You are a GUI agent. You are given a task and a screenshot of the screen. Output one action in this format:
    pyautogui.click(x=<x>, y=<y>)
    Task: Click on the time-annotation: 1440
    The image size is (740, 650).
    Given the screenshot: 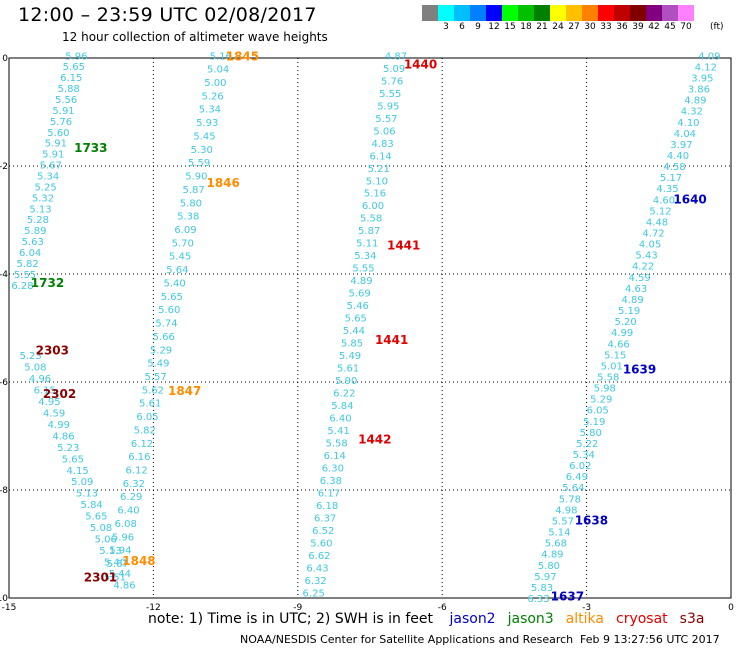 What is the action you would take?
    pyautogui.click(x=420, y=64)
    